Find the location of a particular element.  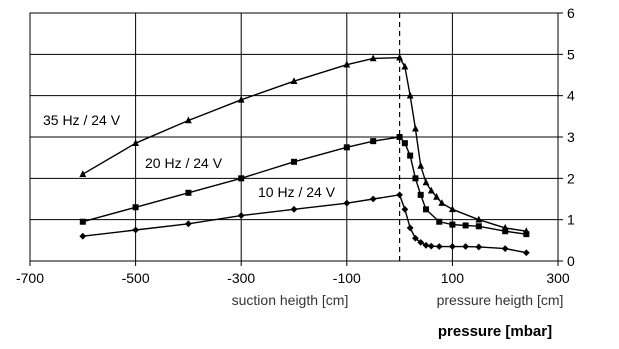

y-tick-label: 3 is located at coordinates (571, 137).